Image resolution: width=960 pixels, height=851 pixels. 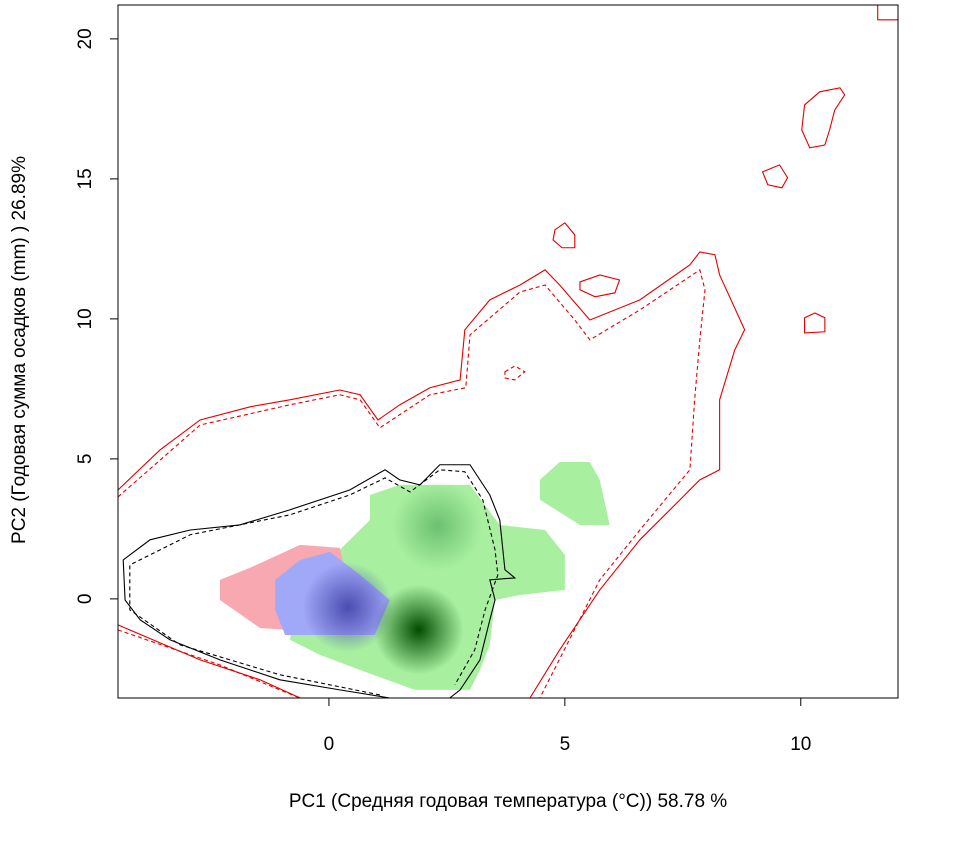 I want to click on y-axis-title: PC2 (Годовая сумма осадков (mm) ) 26.89%, so click(x=19, y=350).